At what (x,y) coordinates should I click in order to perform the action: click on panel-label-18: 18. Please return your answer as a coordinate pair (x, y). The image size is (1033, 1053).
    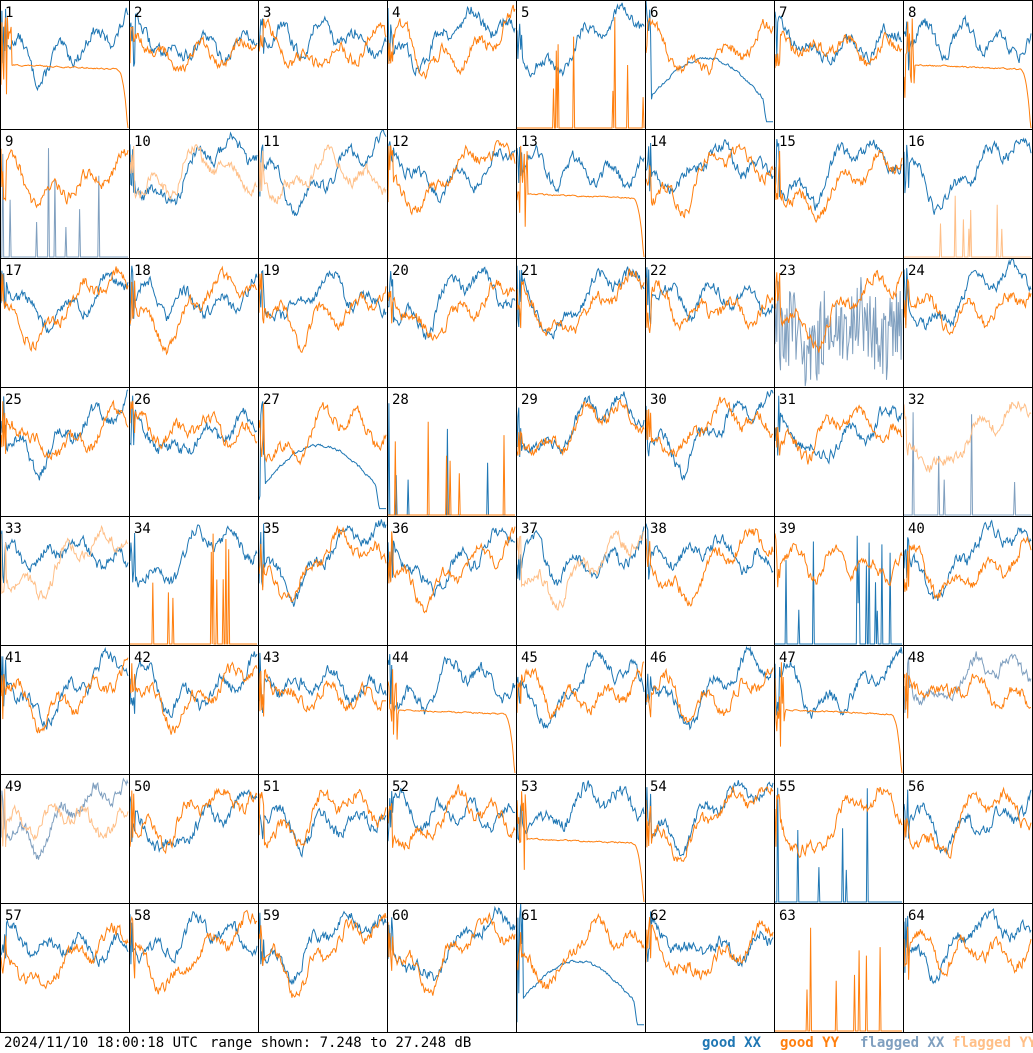
    Looking at the image, I should click on (142, 271).